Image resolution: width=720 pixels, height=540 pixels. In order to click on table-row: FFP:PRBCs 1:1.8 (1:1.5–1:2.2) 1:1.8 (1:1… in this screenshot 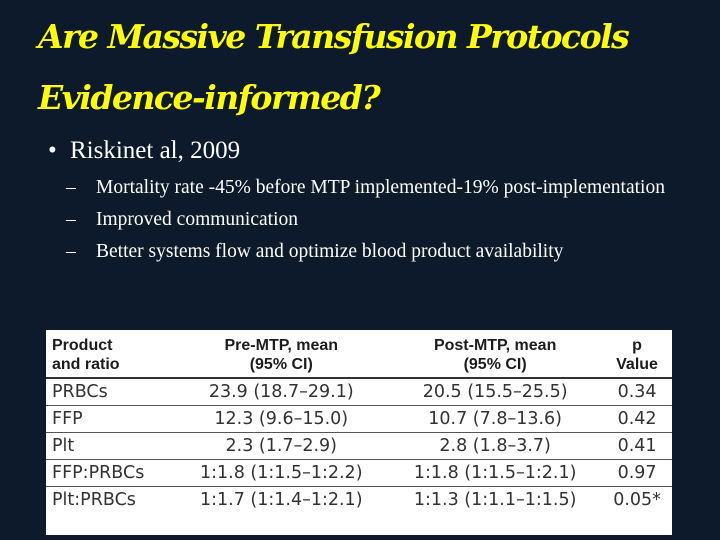, I will do `click(359, 473)`.